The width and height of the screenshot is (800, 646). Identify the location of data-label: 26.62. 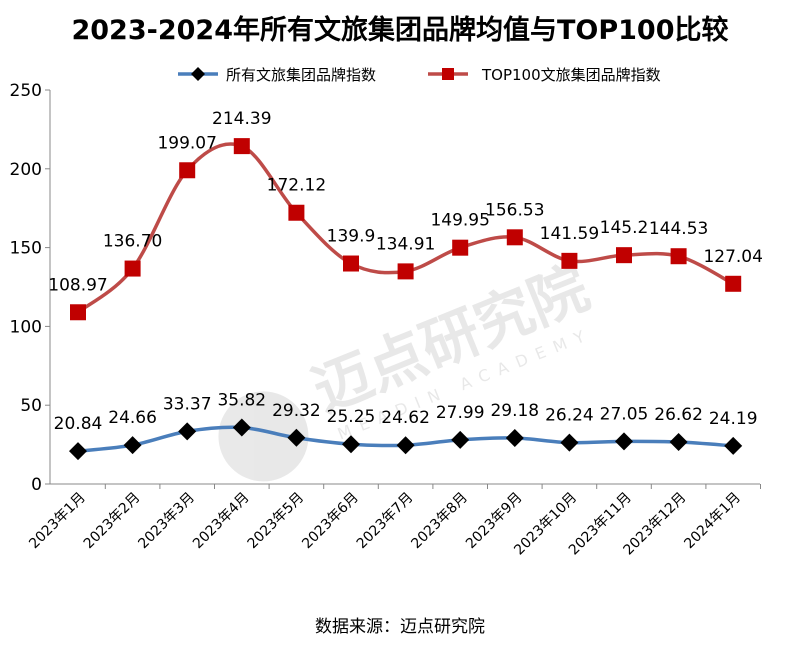
(678, 415).